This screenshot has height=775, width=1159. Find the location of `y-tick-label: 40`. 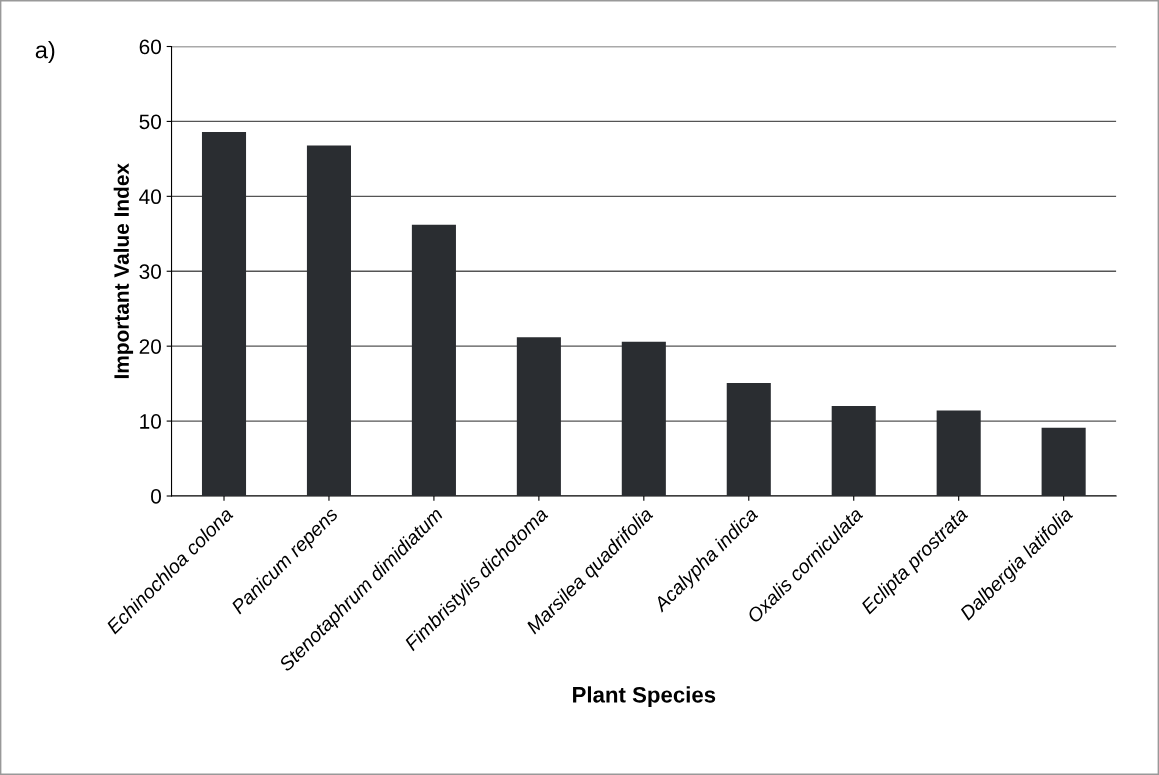

y-tick-label: 40 is located at coordinates (150, 197).